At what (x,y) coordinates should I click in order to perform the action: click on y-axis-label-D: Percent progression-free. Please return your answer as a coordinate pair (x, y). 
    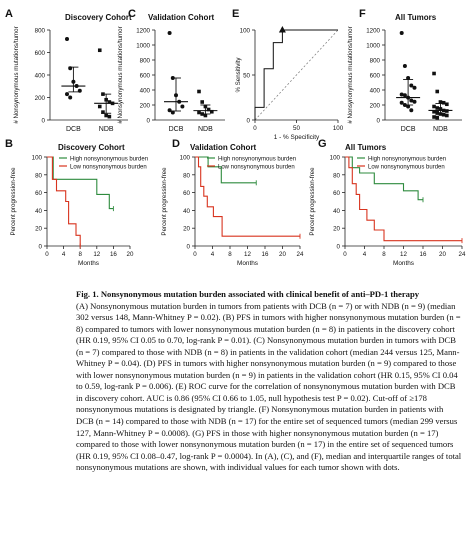
    Looking at the image, I should click on (164, 201).